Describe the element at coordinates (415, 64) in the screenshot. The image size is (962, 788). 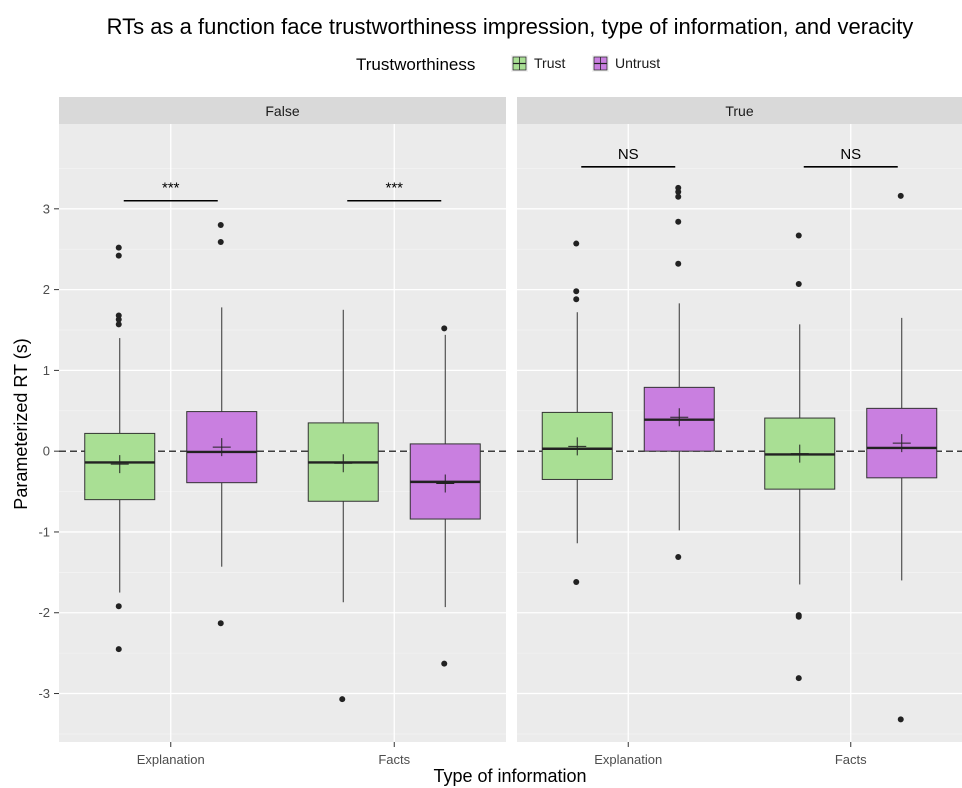
I see `legend-title: Trustworthiness` at that location.